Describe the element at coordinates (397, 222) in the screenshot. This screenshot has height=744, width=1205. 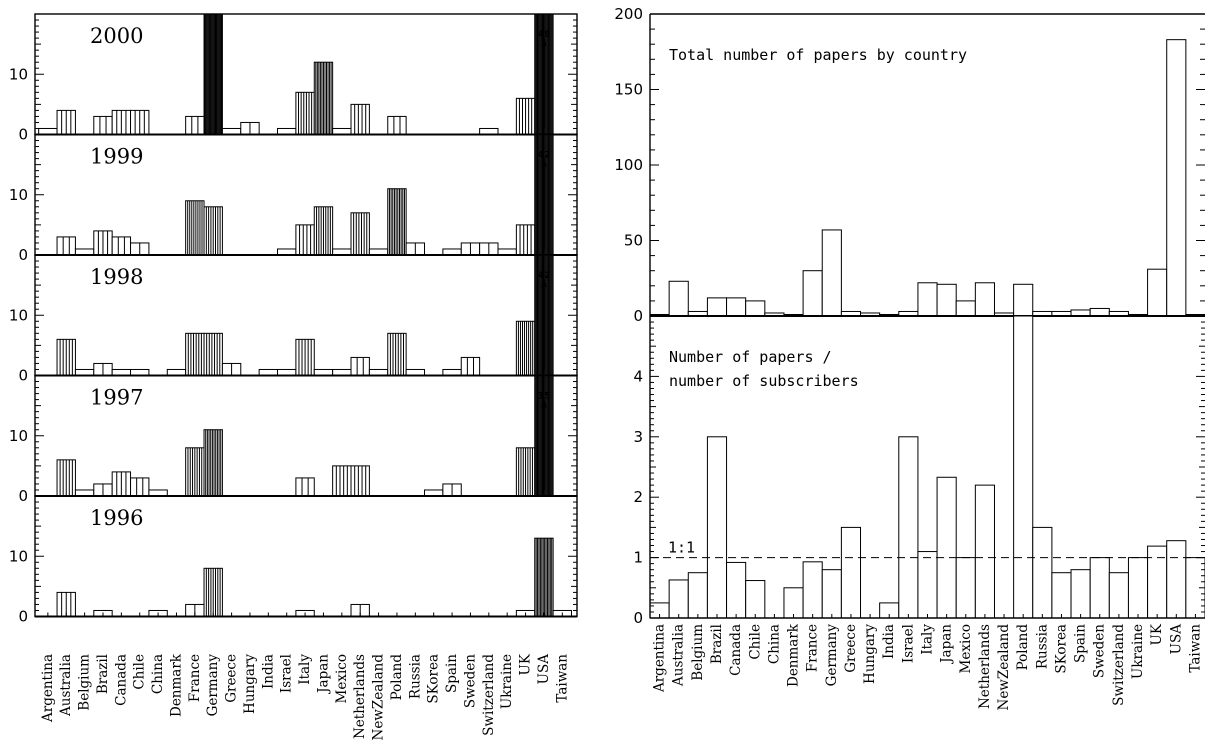
I see `bar-1999-poland` at that location.